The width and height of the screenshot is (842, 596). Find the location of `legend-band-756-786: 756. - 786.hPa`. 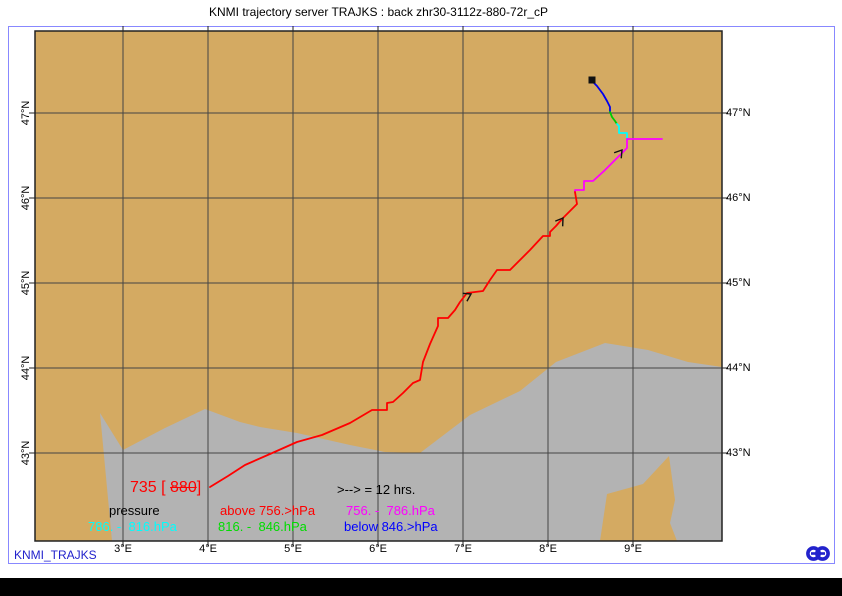

legend-band-756-786: 756. - 786.hPa is located at coordinates (390, 510).